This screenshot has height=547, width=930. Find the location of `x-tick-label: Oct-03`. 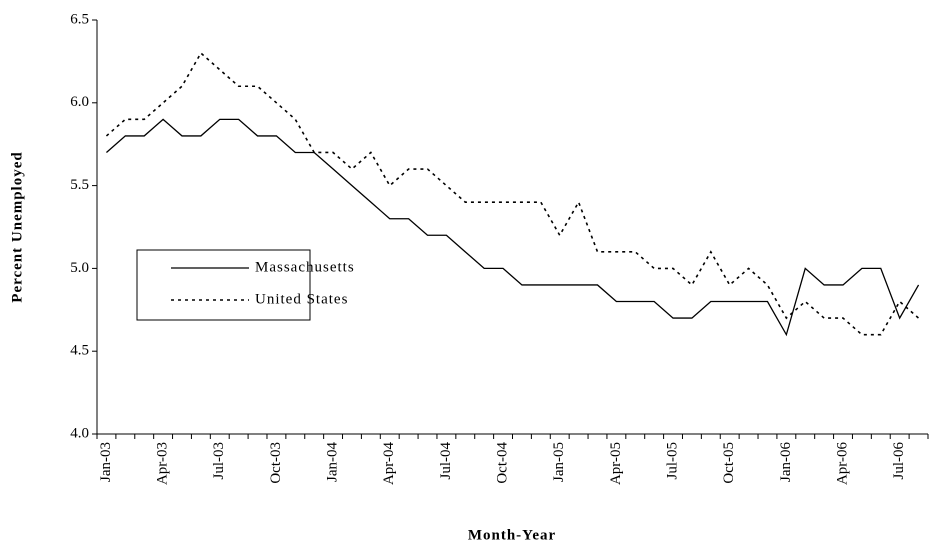

x-tick-label: Oct-03 is located at coordinates (276, 463).